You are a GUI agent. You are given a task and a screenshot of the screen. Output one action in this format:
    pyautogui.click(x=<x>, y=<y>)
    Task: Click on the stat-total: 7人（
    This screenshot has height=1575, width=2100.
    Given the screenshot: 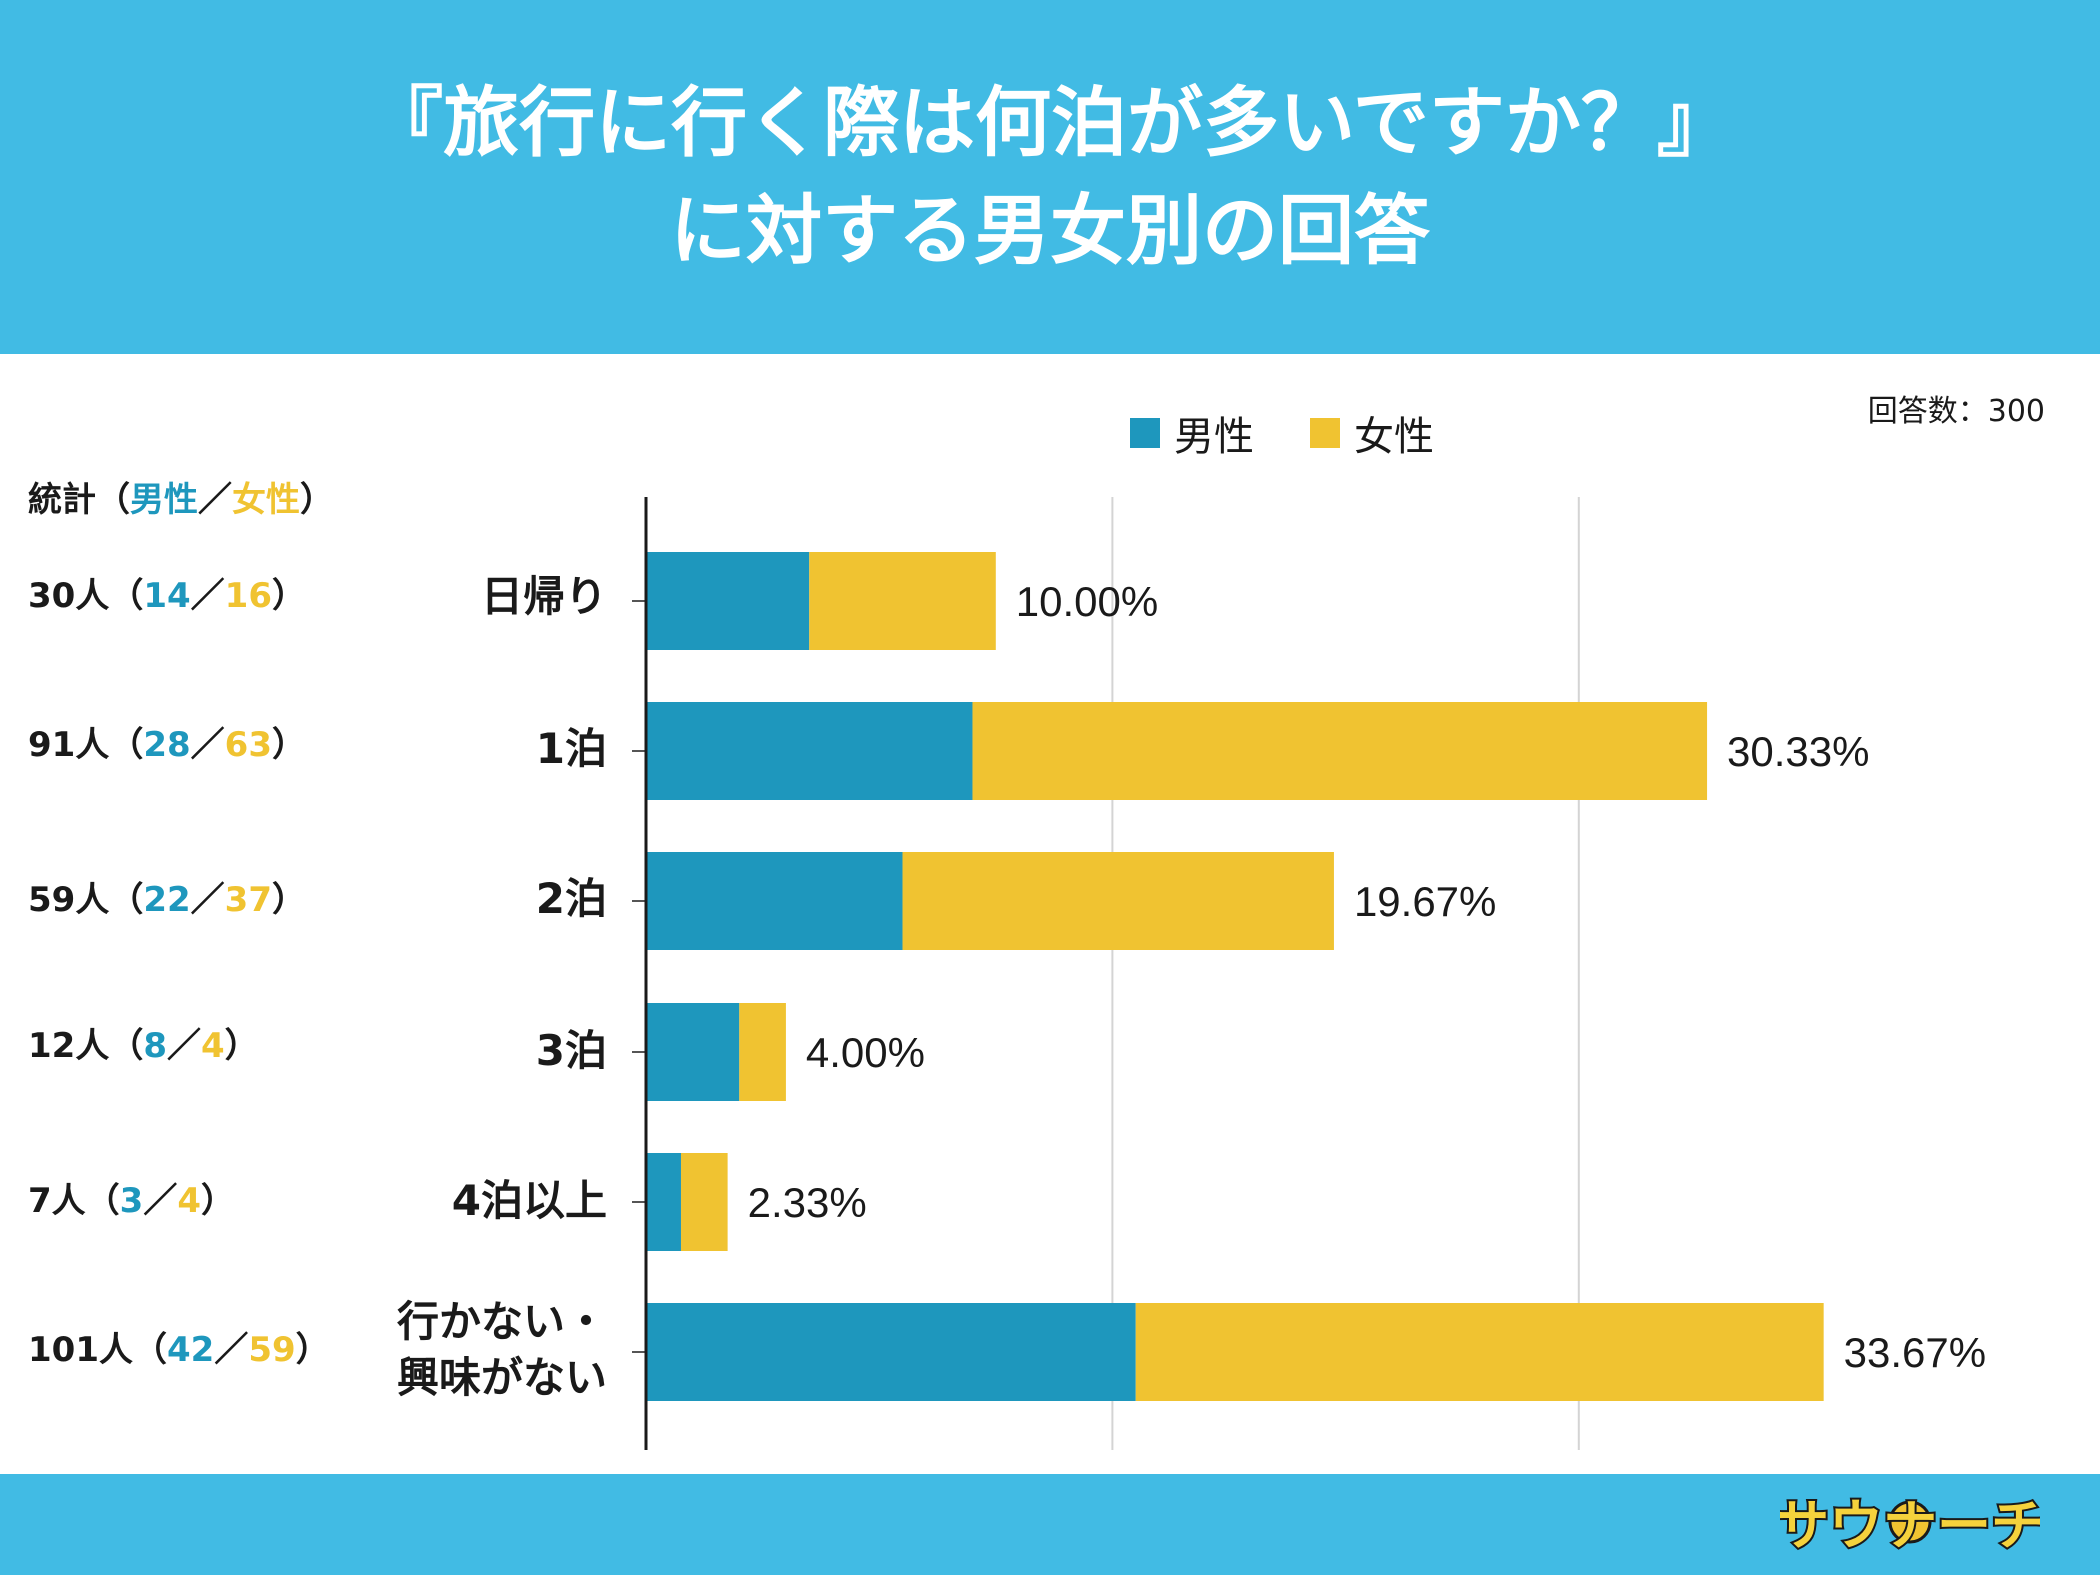 What is the action you would take?
    pyautogui.click(x=74, y=1201)
    